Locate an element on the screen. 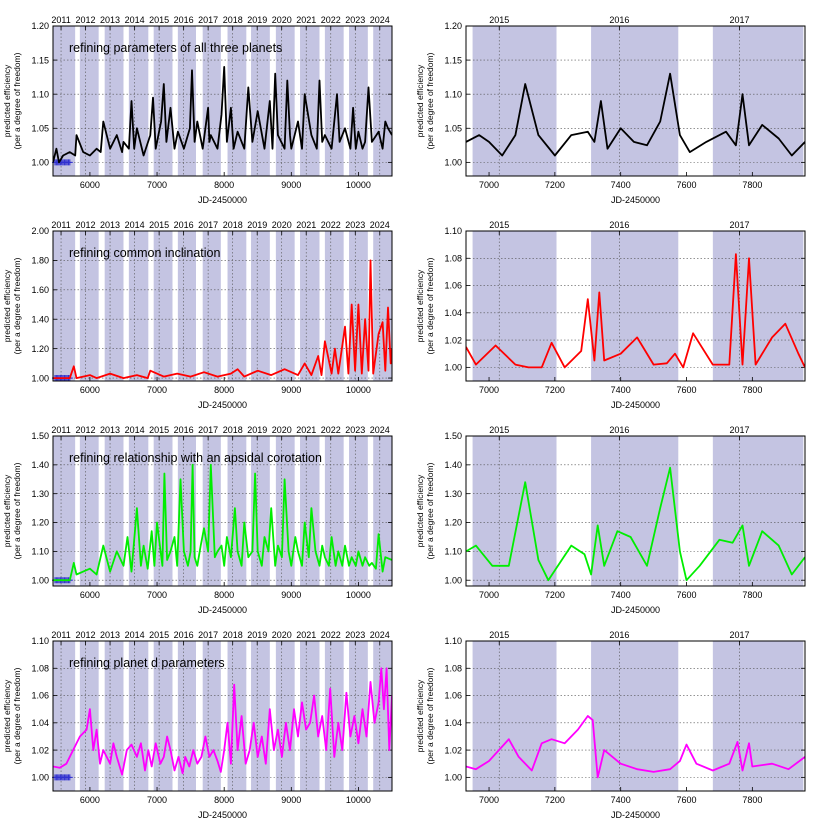  x-tick-label: 7400 is located at coordinates (621, 185).